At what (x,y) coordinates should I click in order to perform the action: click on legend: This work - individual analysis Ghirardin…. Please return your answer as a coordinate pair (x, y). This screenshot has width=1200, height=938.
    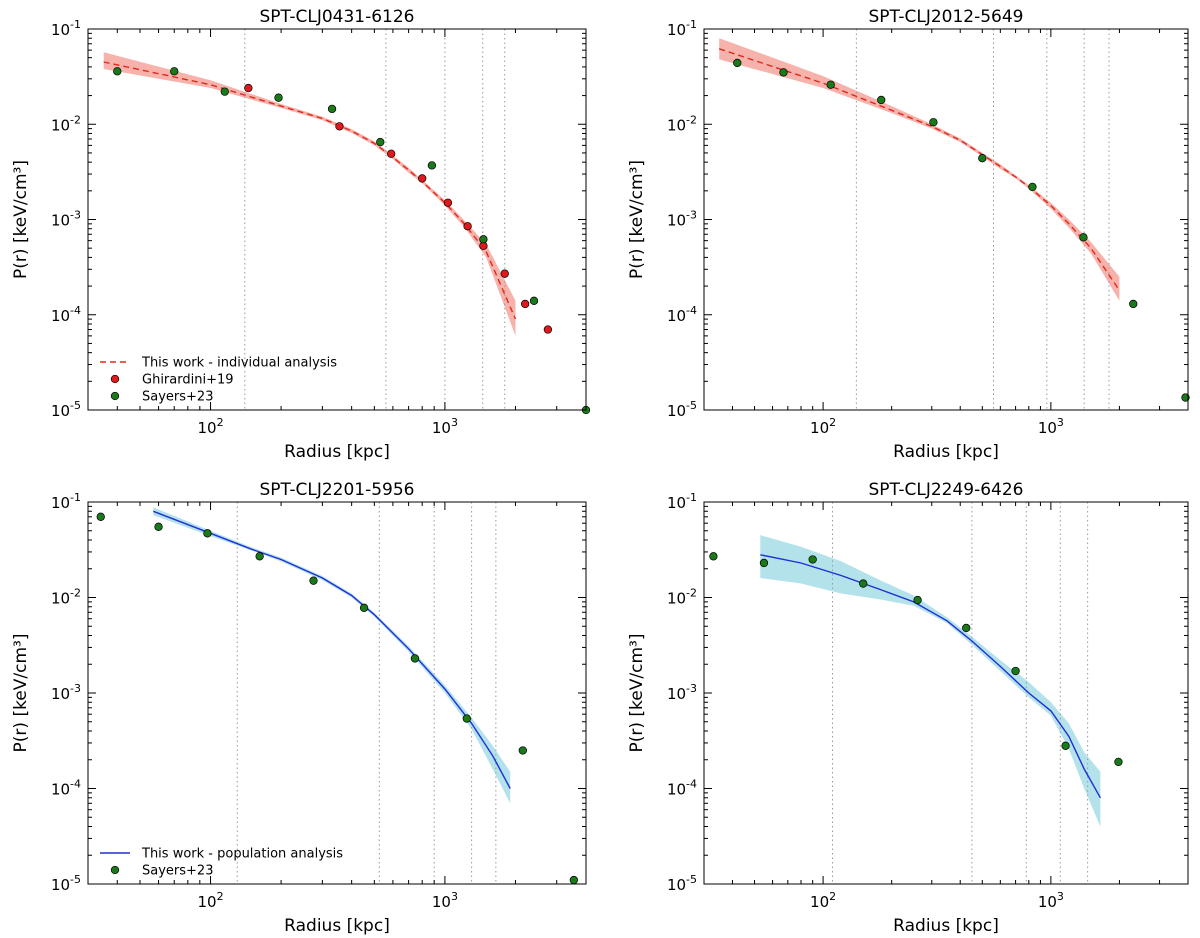
    Looking at the image, I should click on (218, 380).